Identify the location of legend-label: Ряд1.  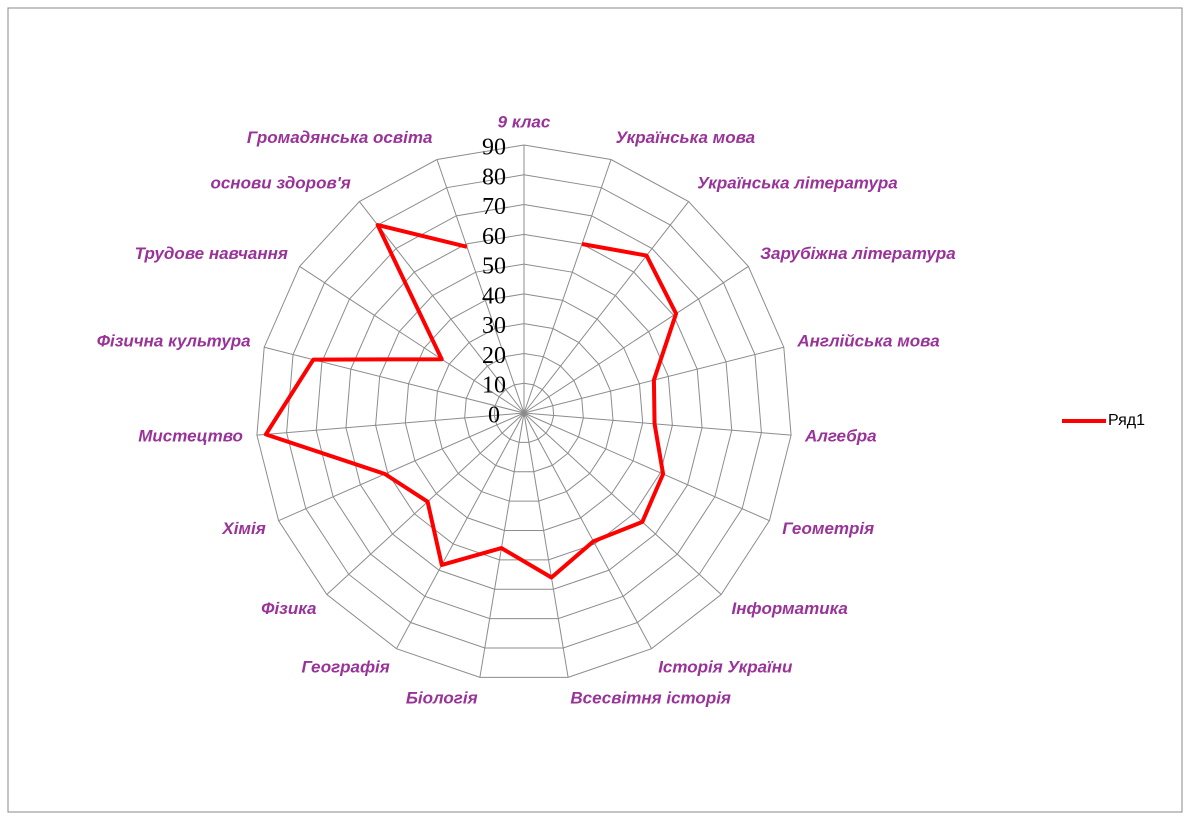
(1126, 420).